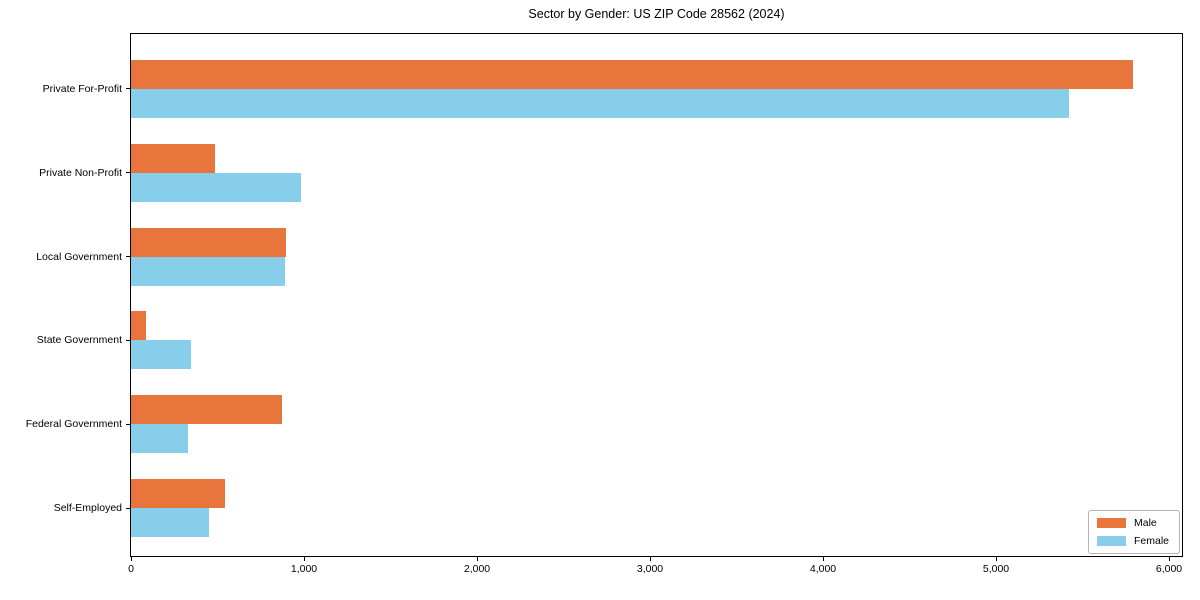  I want to click on x-tick-label: 4,000, so click(823, 569).